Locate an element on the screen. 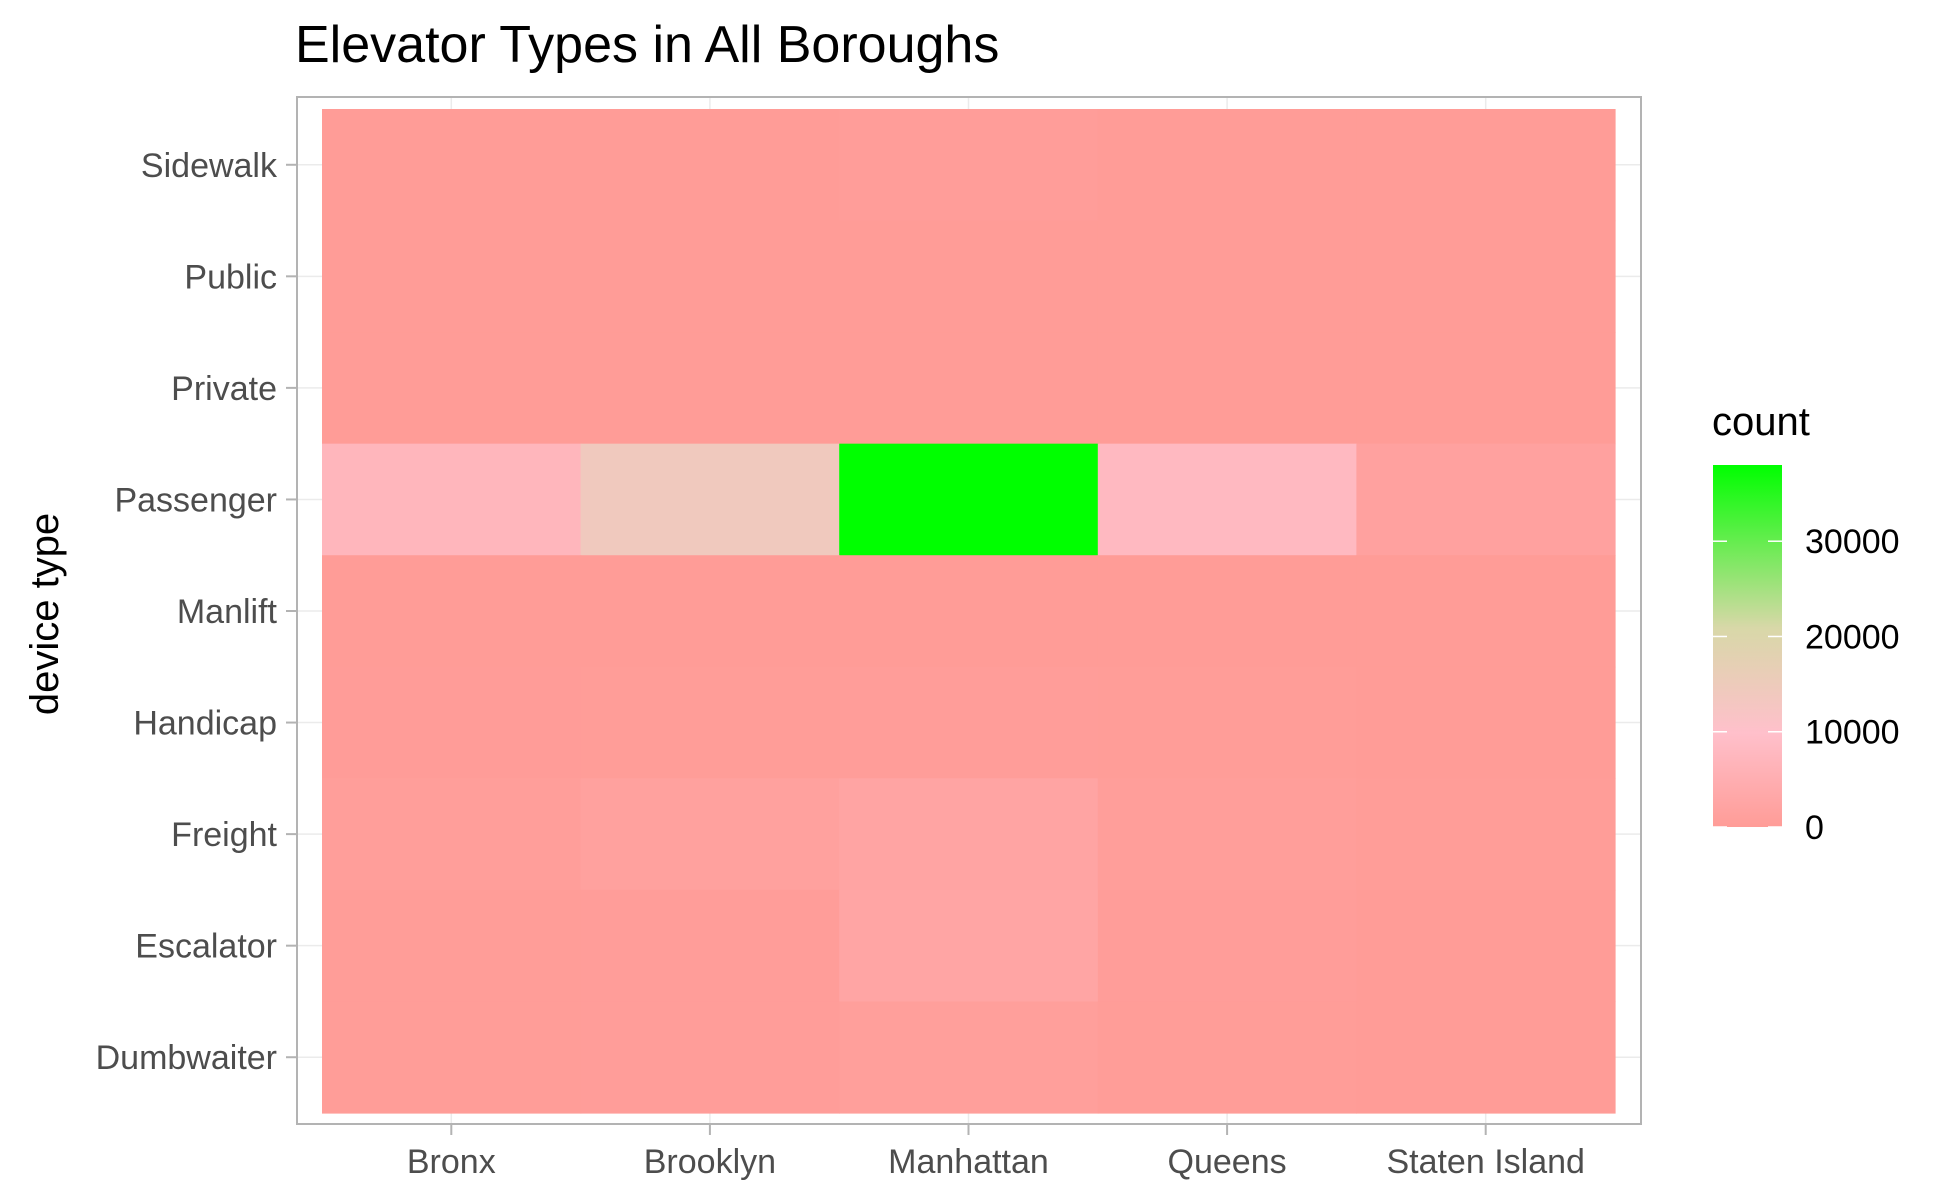 The image size is (1937, 1193). y-tick-label: Dumbwaiter is located at coordinates (186, 1058).